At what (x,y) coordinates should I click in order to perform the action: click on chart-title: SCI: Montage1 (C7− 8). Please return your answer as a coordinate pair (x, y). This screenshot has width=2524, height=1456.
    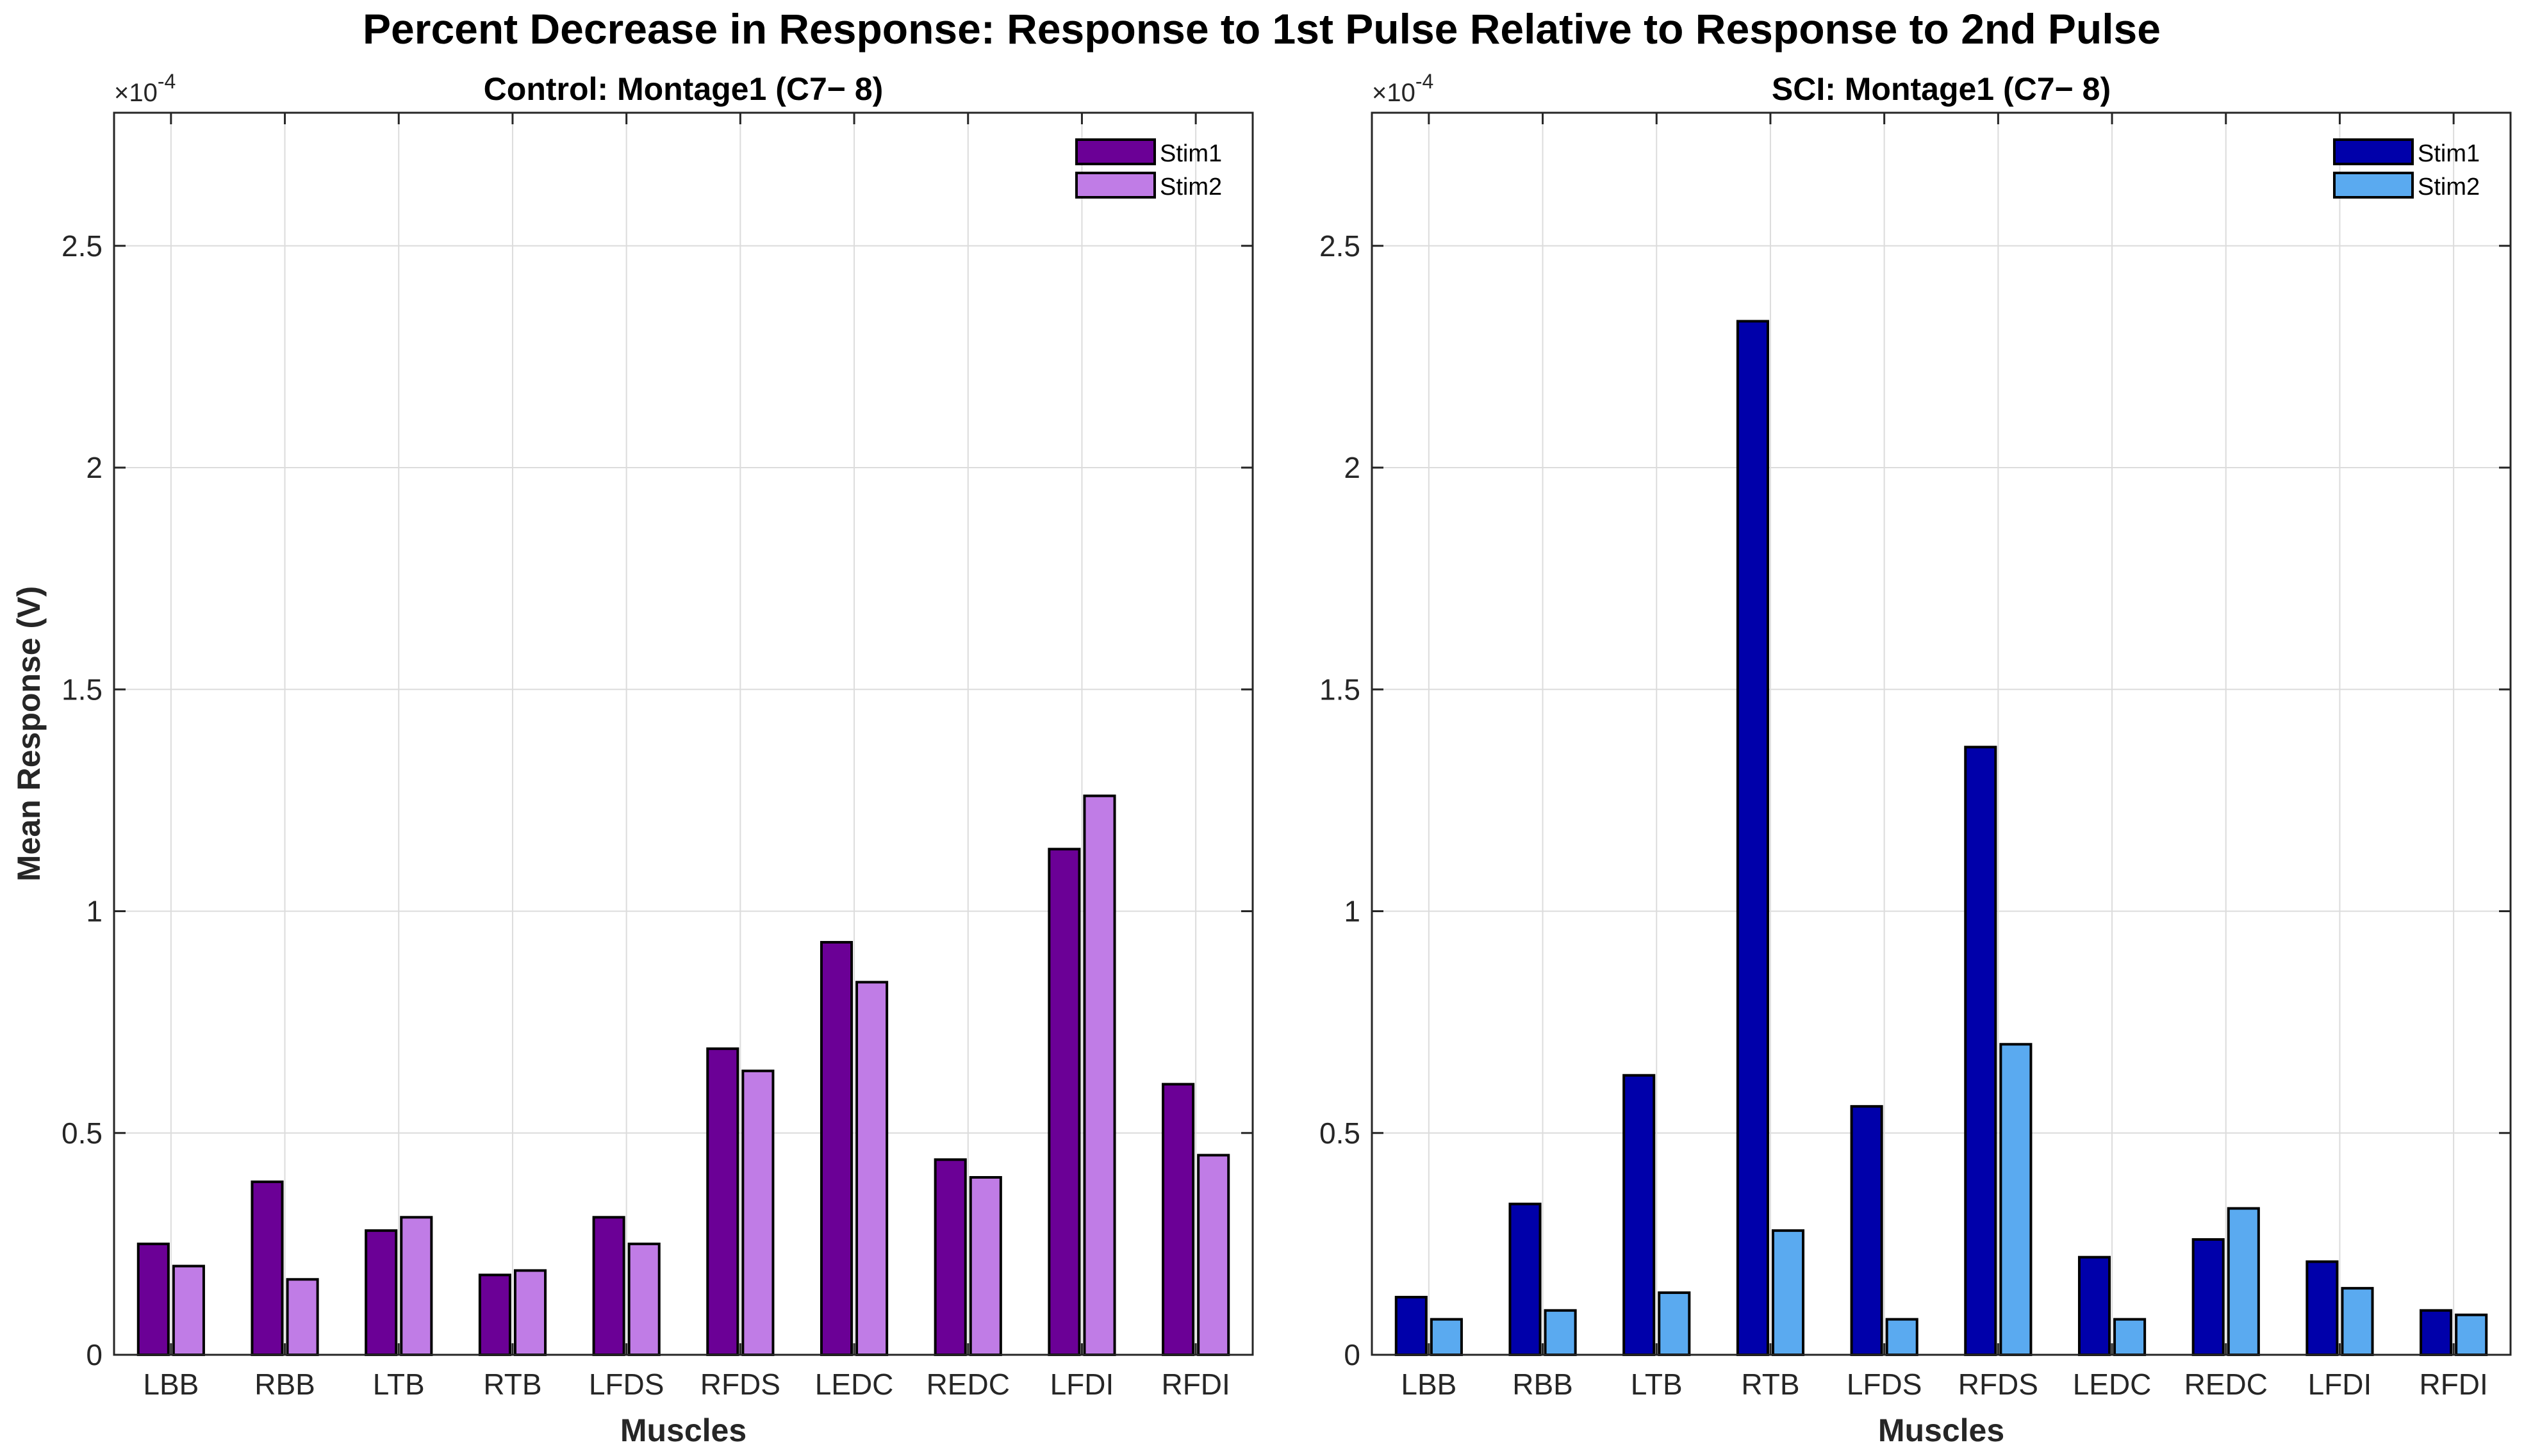
    Looking at the image, I should click on (1941, 89).